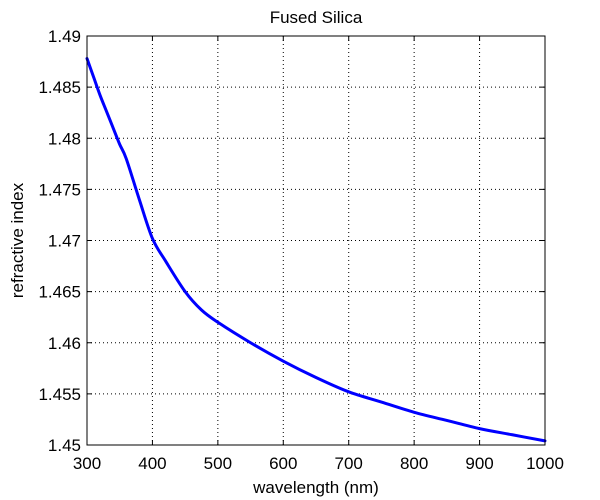 This screenshot has height=500, width=600. I want to click on x-tick-label: 600, so click(283, 463).